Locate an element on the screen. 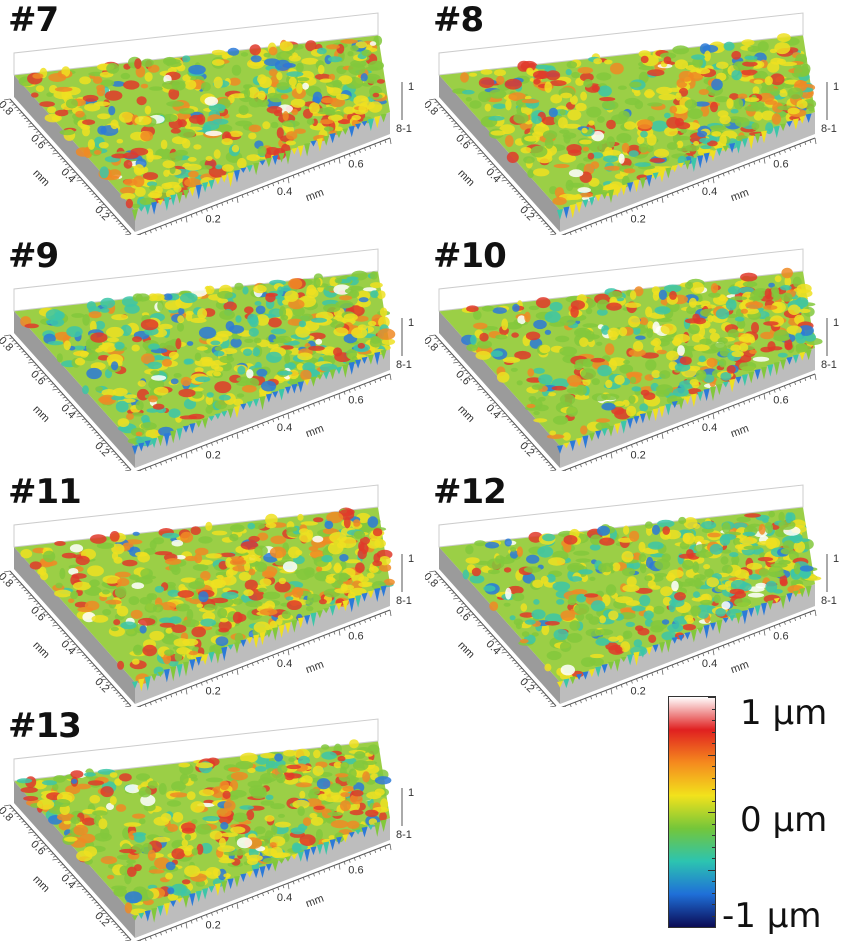 This screenshot has width=850, height=945. x-unit-label: mm is located at coordinates (314, 196).